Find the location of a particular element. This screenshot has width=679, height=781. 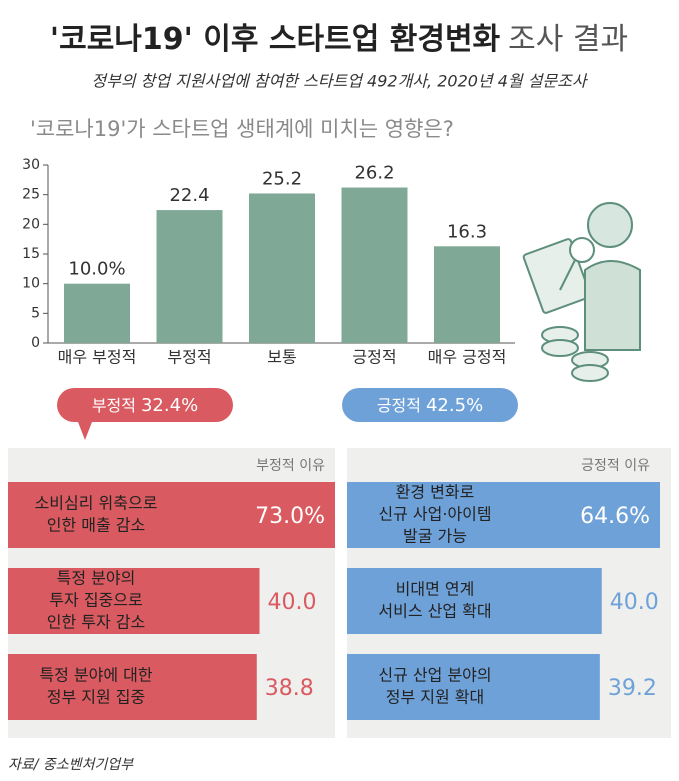

value-label: 25.2 is located at coordinates (282, 178).